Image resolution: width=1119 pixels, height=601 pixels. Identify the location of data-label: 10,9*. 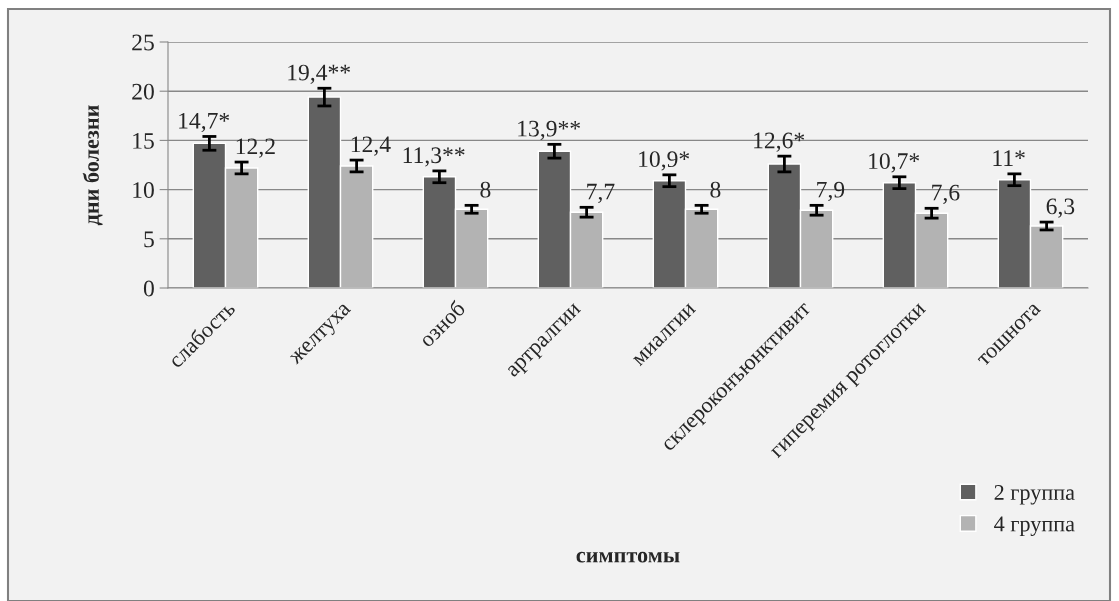
(664, 161).